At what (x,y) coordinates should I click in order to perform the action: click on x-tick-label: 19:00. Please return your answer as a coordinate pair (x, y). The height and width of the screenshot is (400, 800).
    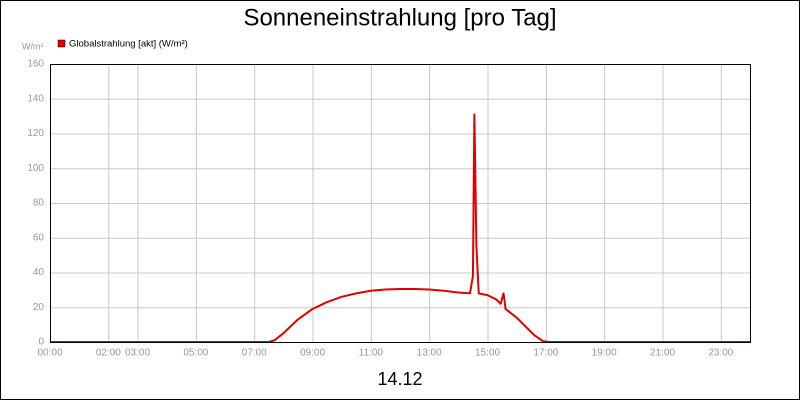
    Looking at the image, I should click on (604, 353).